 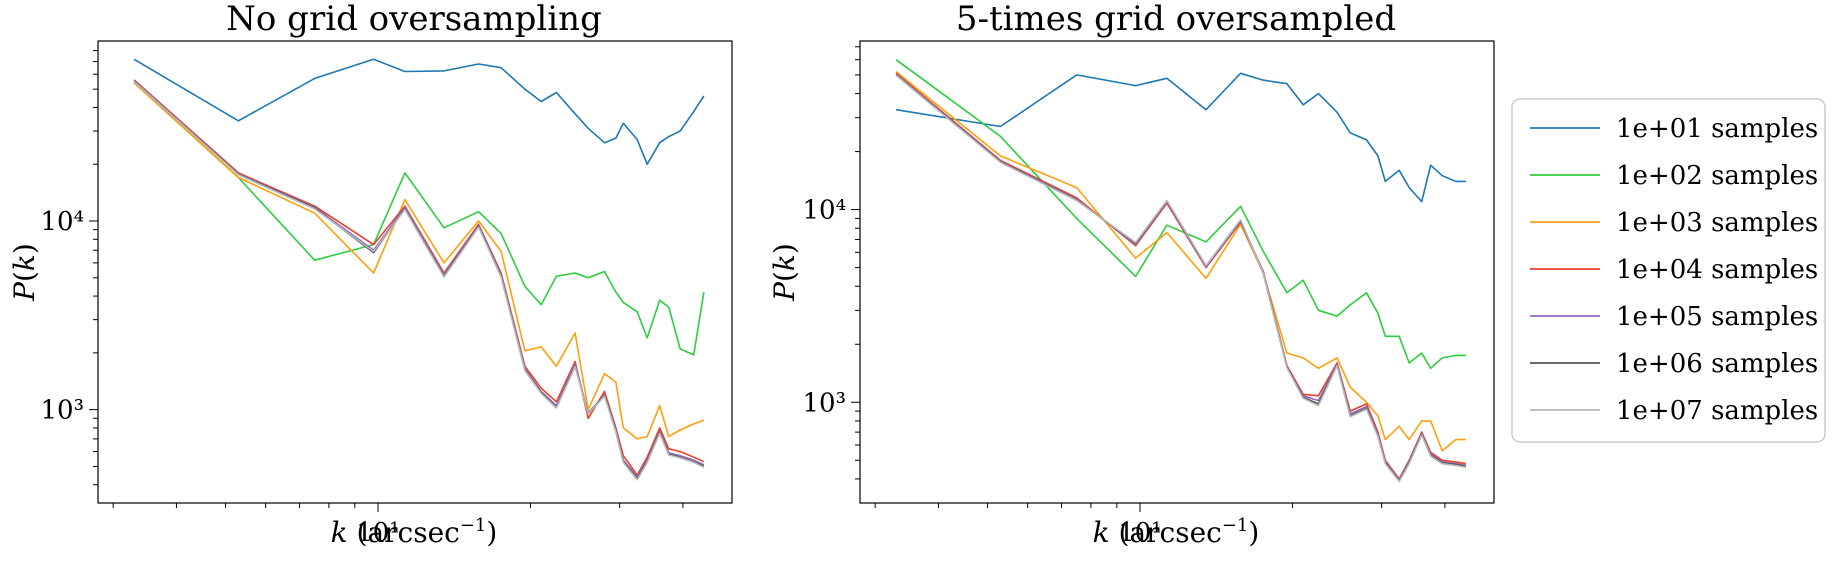 I want to click on legend-frame, so click(x=1668, y=270).